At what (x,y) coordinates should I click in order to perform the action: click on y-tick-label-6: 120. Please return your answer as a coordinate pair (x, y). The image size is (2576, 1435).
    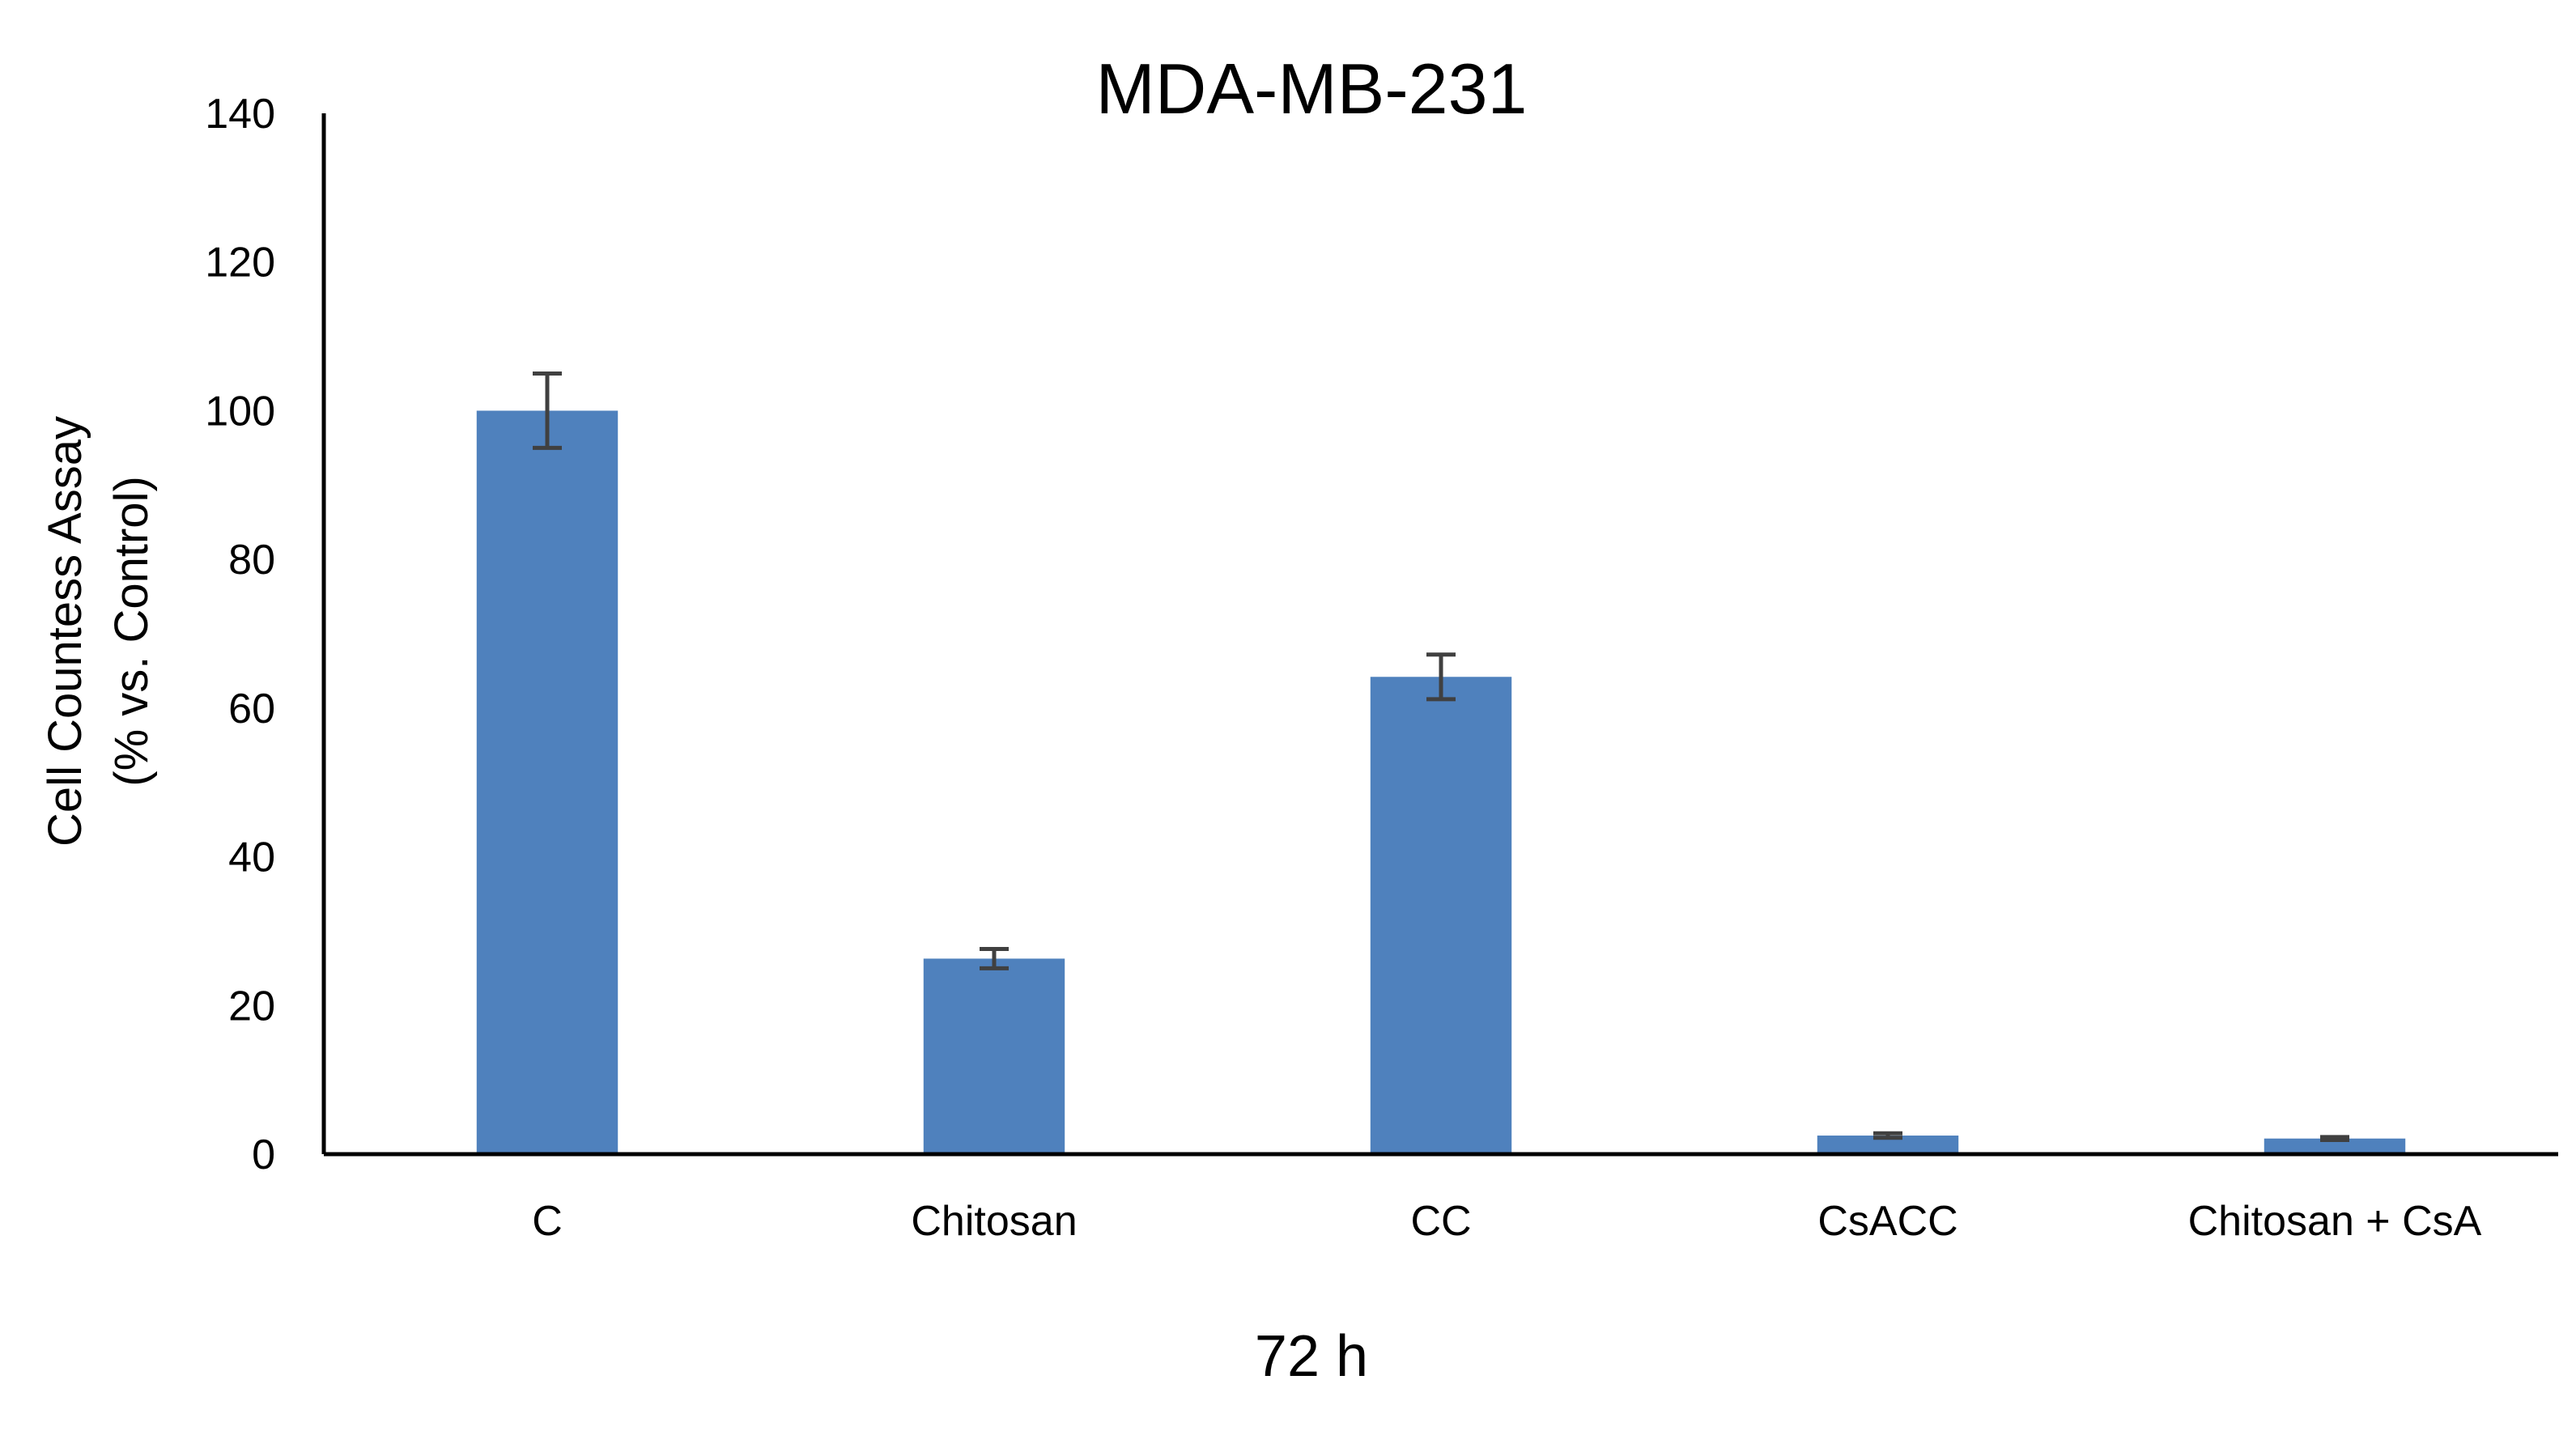
    Looking at the image, I should click on (240, 263).